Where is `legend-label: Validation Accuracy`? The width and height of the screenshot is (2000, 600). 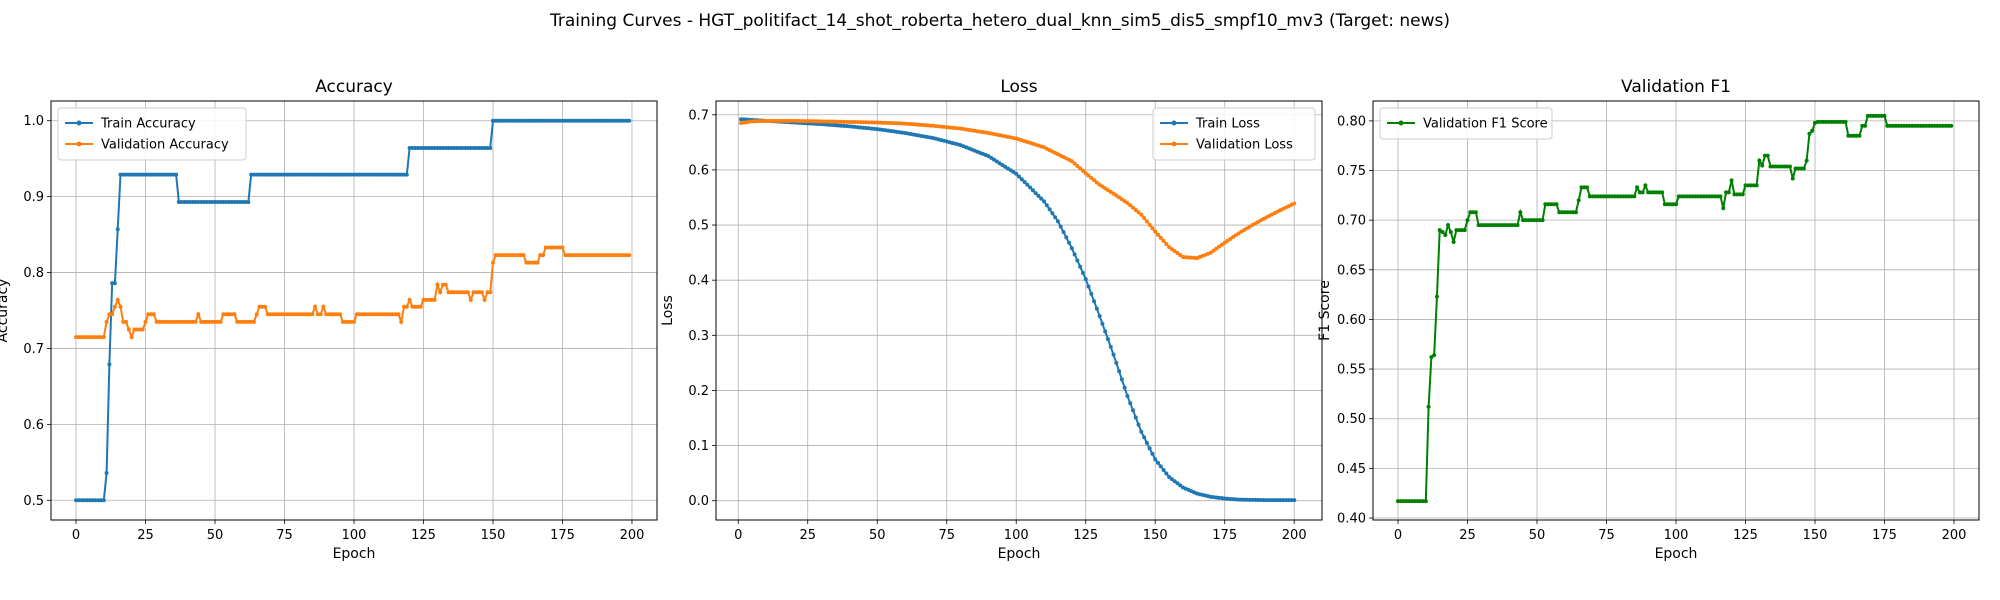 legend-label: Validation Accuracy is located at coordinates (165, 145).